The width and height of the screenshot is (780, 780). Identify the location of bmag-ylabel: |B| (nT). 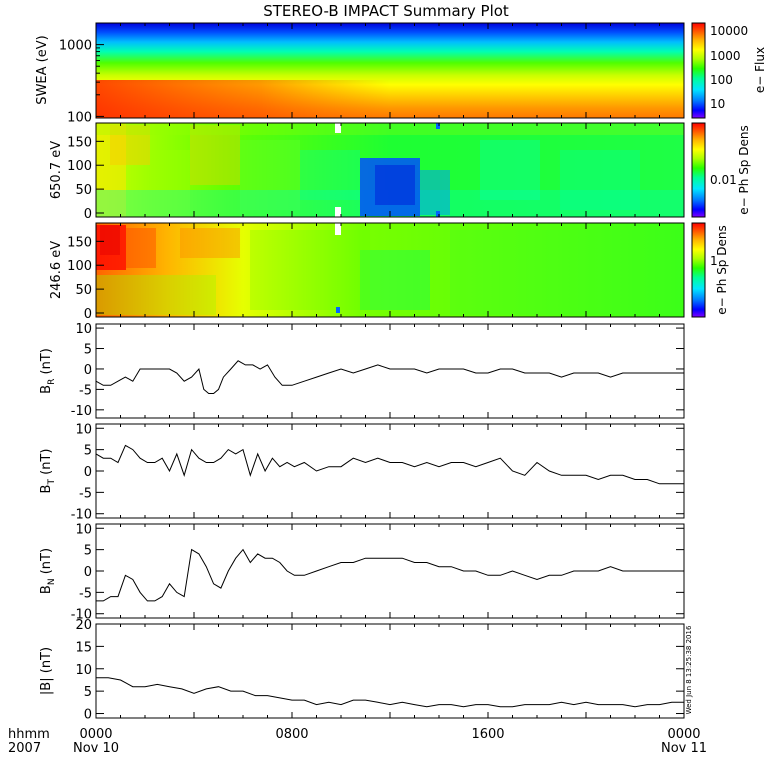
(46, 671).